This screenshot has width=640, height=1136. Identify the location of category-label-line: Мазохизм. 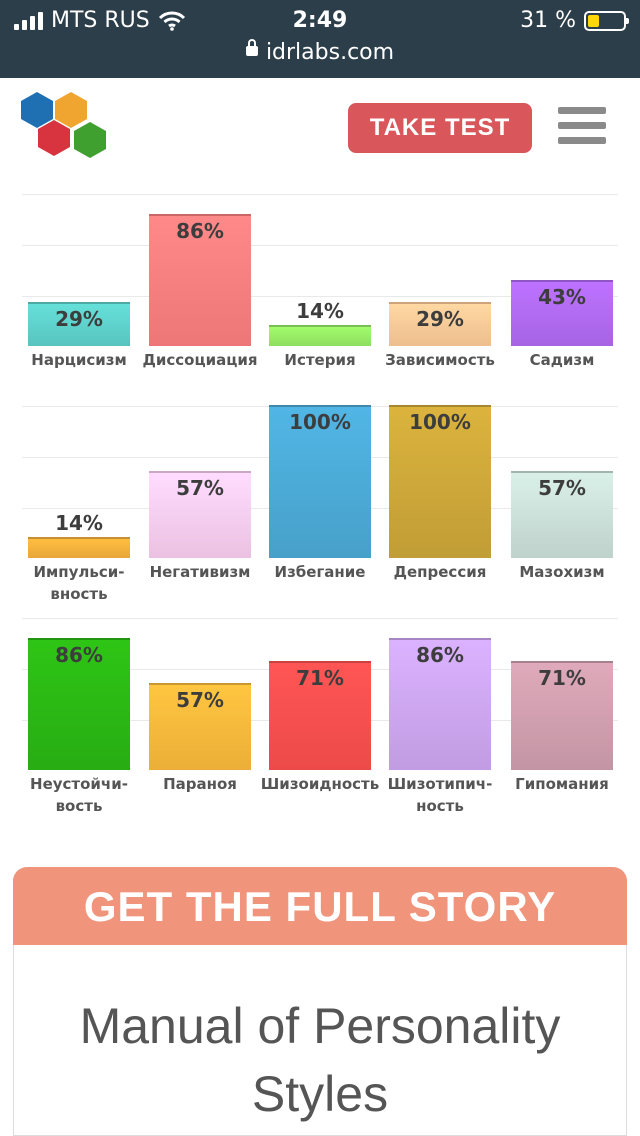
(562, 572).